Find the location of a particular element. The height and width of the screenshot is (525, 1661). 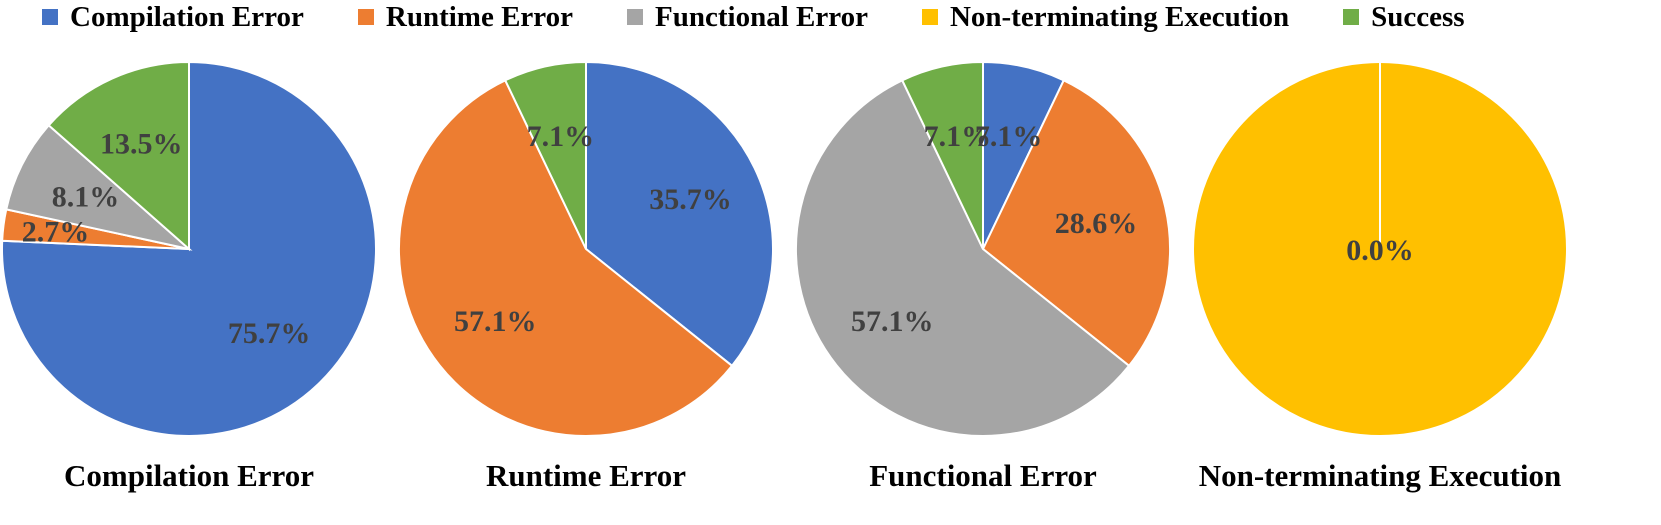

legend-label: Non-terminating Execution is located at coordinates (1119, 16).